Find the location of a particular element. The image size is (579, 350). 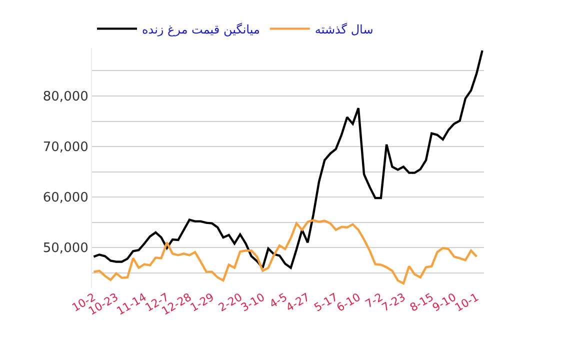

y-tick-label: 70,000 is located at coordinates (65, 148).